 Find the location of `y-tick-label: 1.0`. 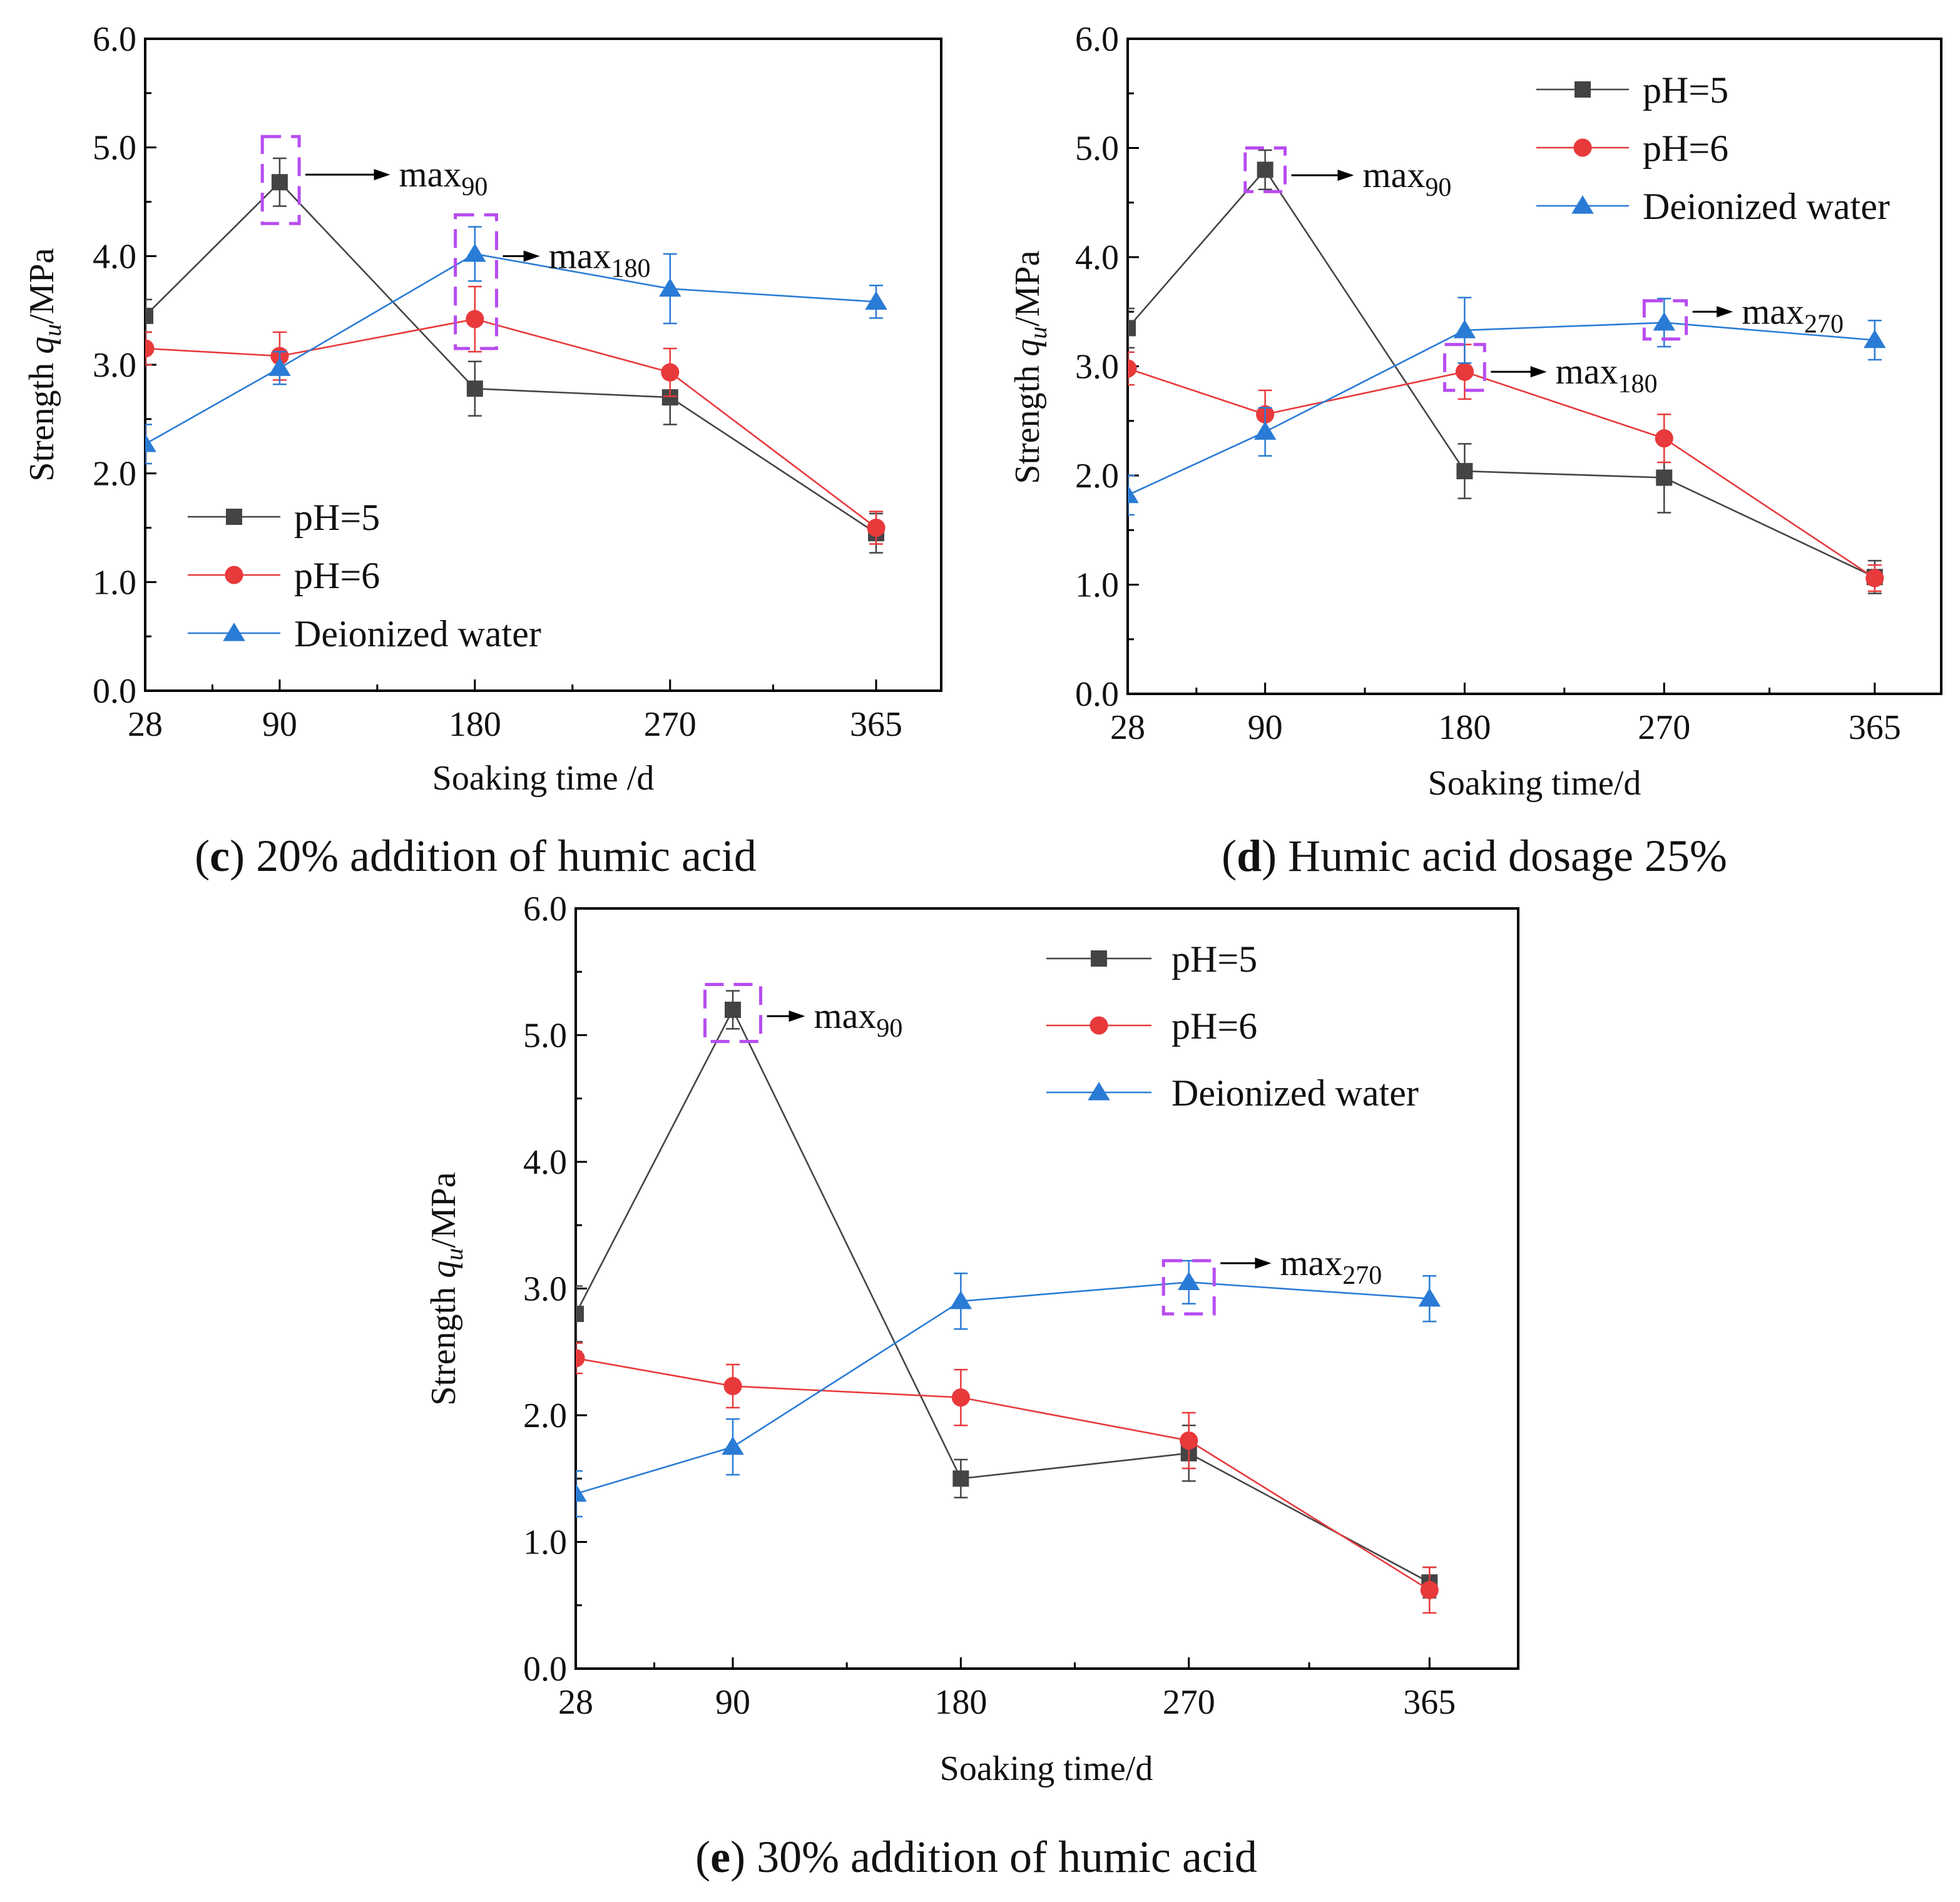

y-tick-label: 1.0 is located at coordinates (545, 1542).